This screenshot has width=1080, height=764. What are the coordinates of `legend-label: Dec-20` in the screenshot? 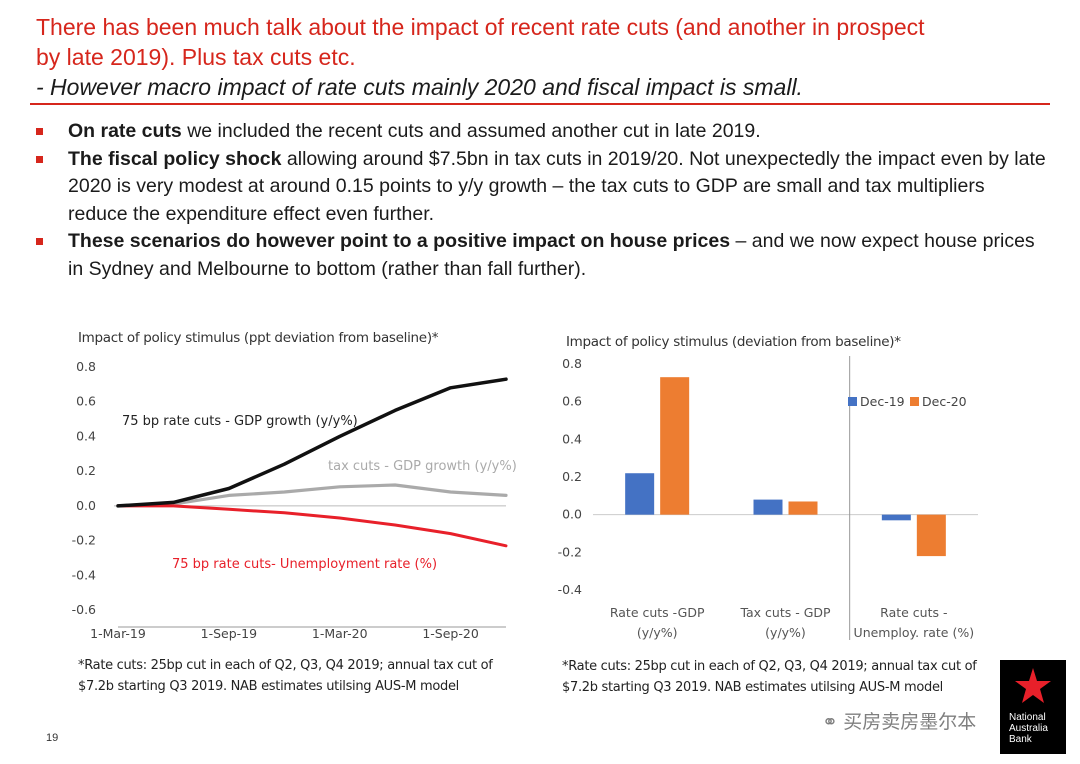 It's located at (944, 401).